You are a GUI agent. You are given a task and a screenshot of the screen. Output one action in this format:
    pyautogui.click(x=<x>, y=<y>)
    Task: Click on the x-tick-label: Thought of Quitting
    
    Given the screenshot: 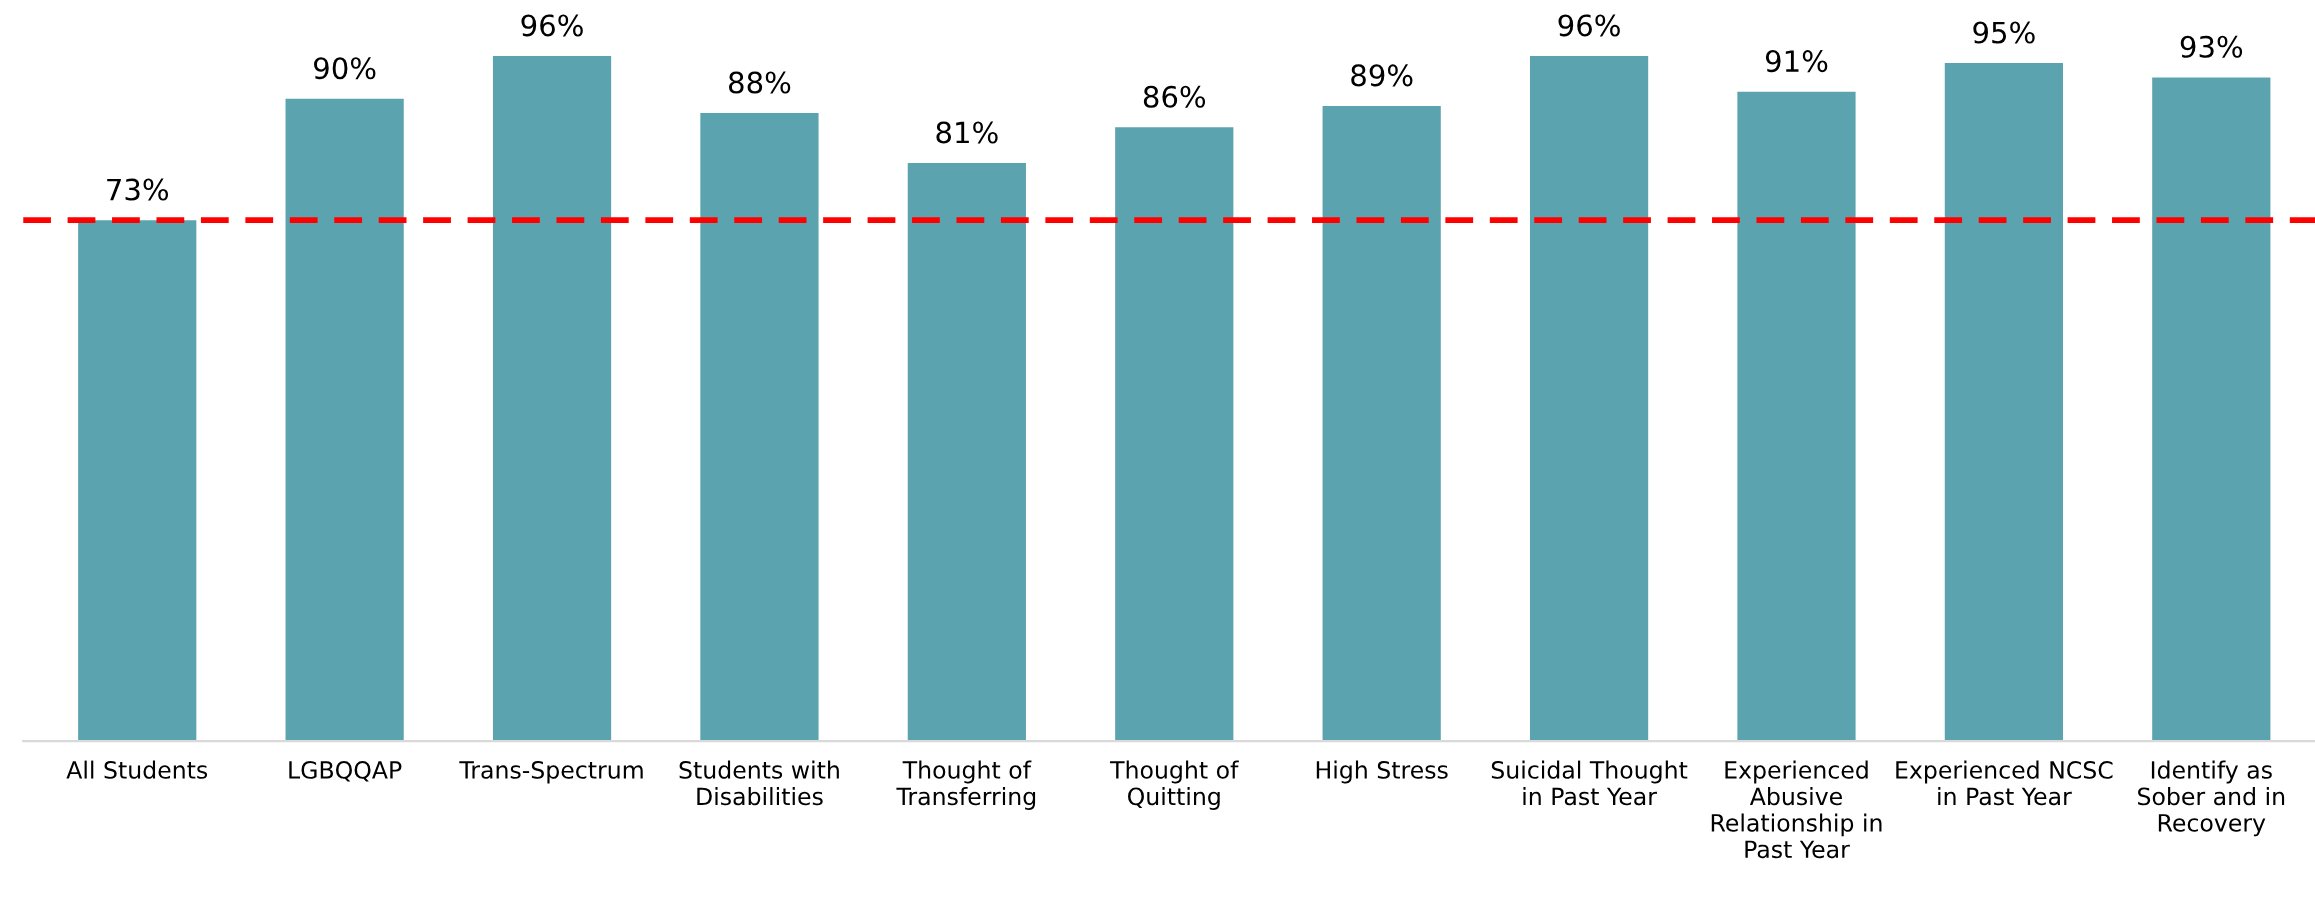 What is the action you would take?
    pyautogui.click(x=1174, y=785)
    